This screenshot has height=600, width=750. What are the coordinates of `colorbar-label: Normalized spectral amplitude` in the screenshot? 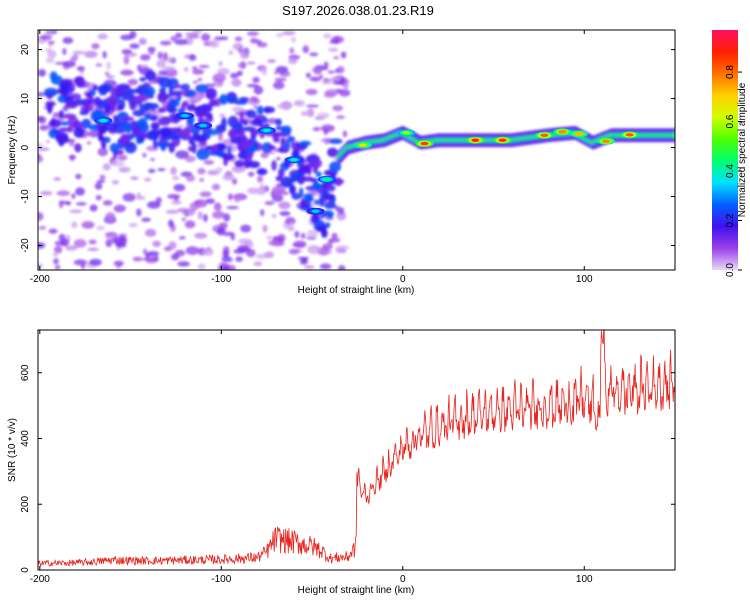 It's located at (742, 149).